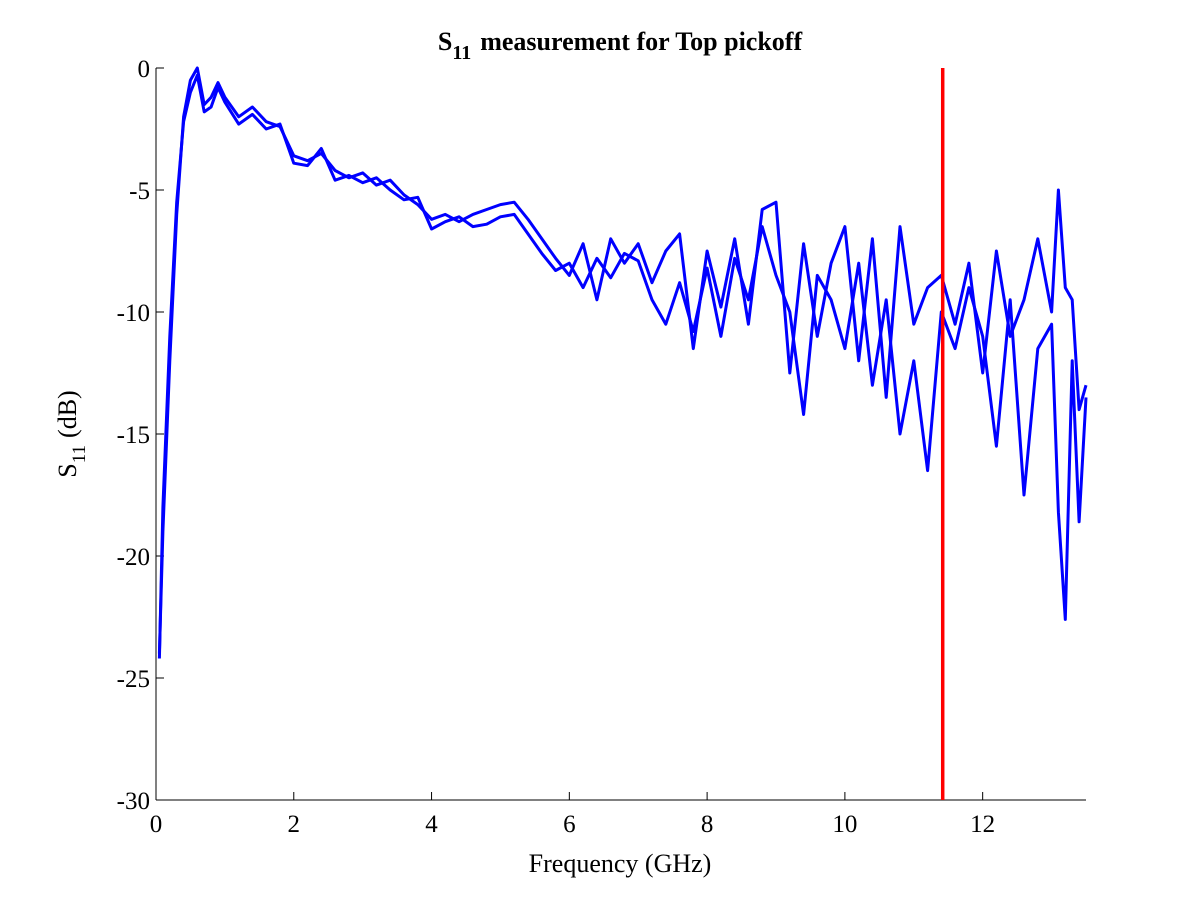 The width and height of the screenshot is (1200, 900). I want to click on y-tick-label: -5, so click(139, 191).